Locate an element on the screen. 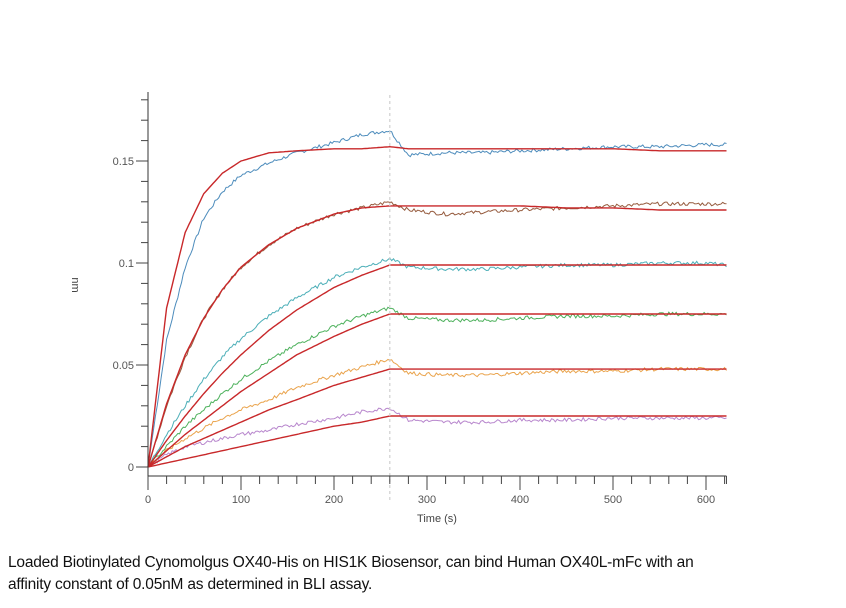  x-axis-title: Time (s) is located at coordinates (437, 519).